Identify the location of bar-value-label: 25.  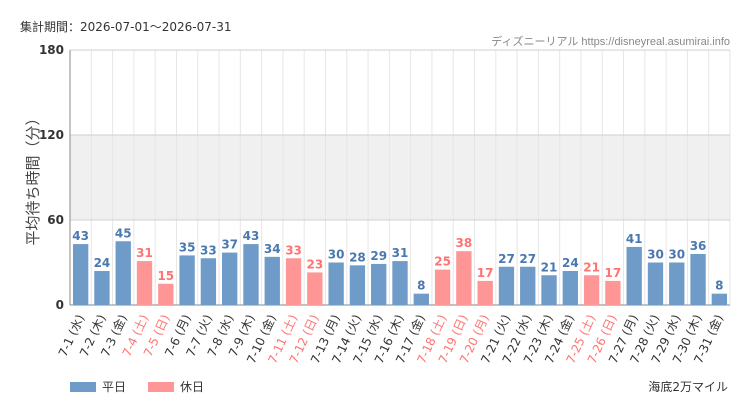
(442, 262).